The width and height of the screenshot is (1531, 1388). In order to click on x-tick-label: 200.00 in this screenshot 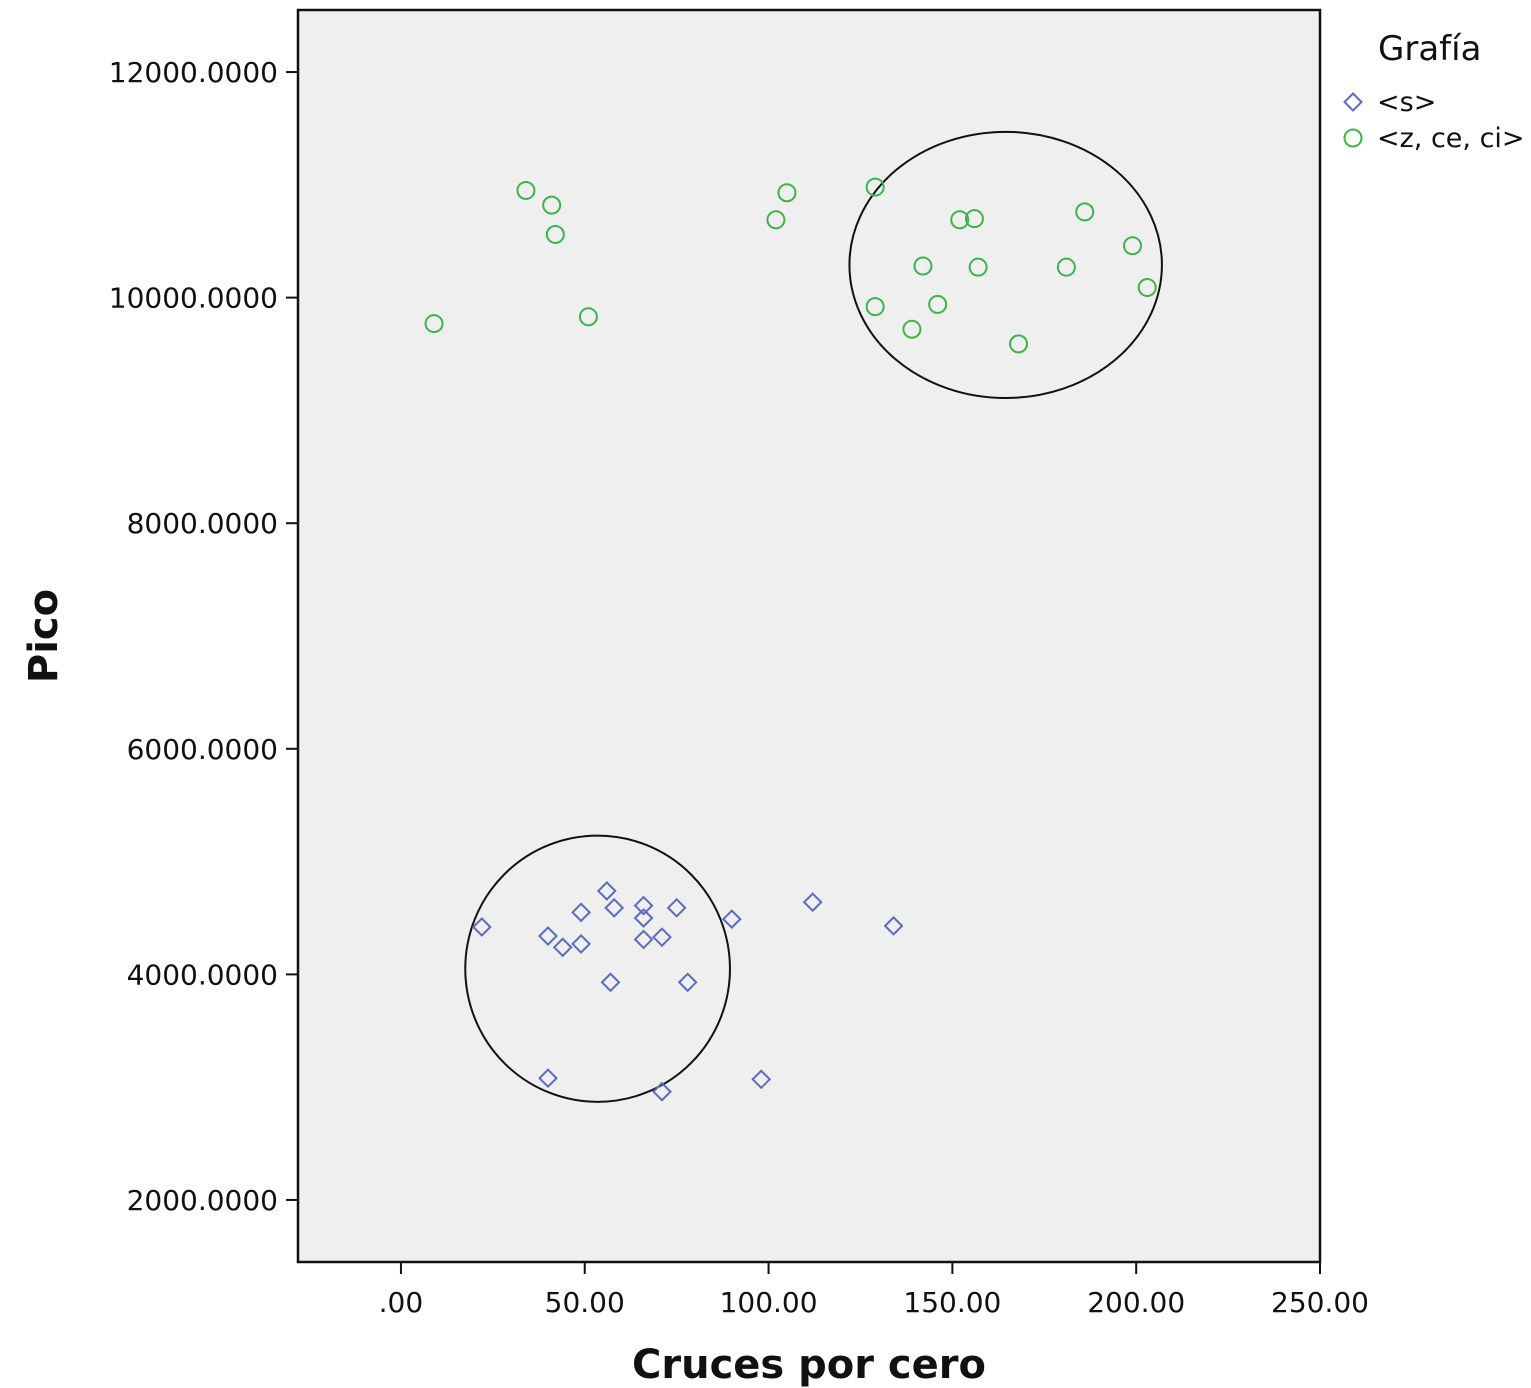, I will do `click(1136, 1302)`.